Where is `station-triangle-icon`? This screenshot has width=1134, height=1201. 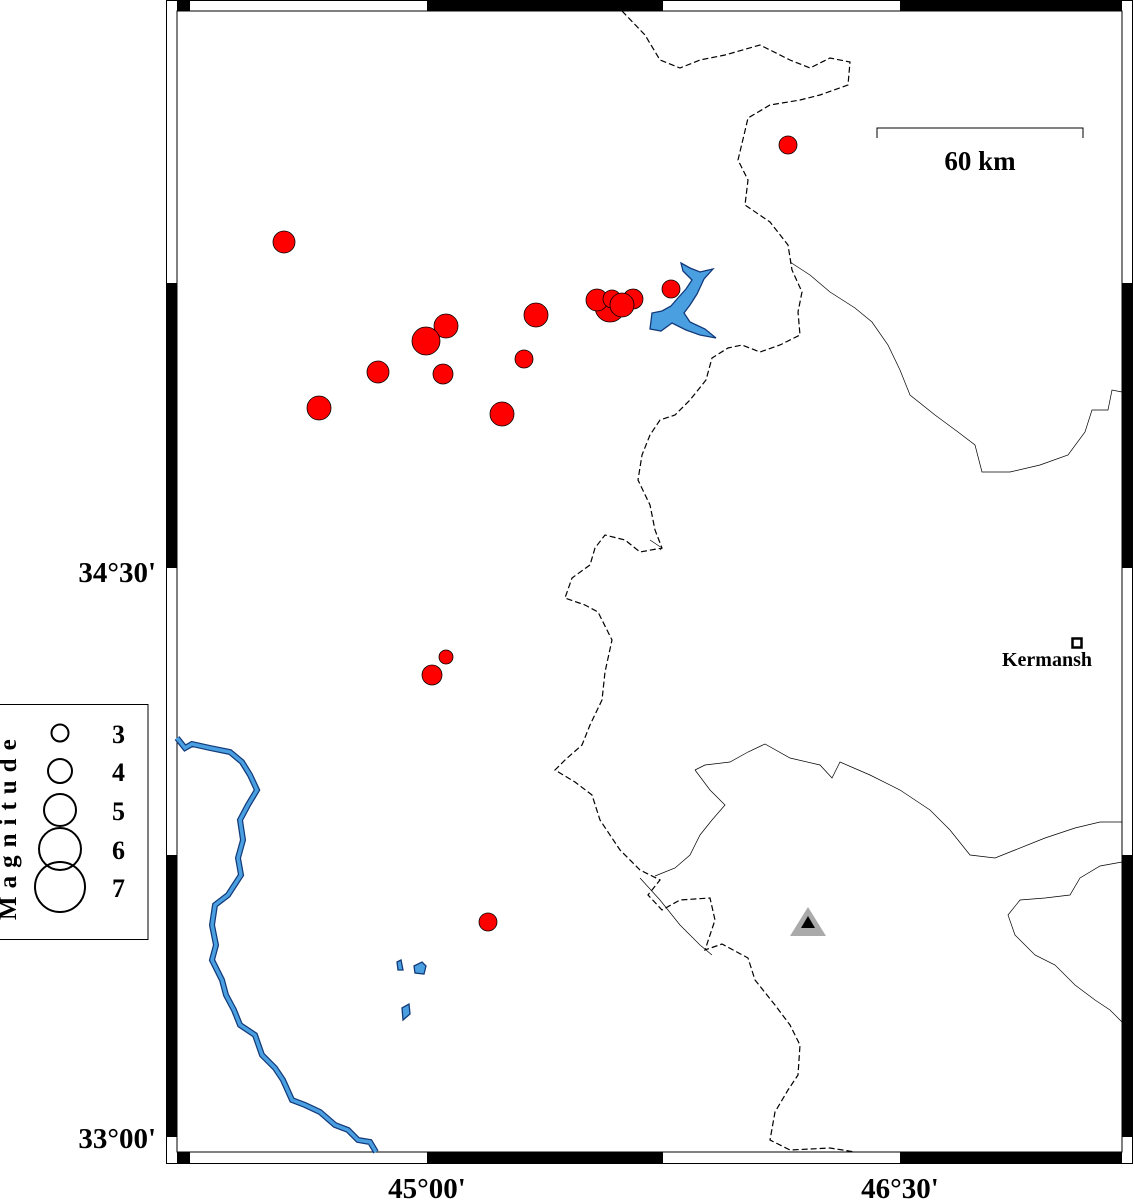 station-triangle-icon is located at coordinates (808, 921).